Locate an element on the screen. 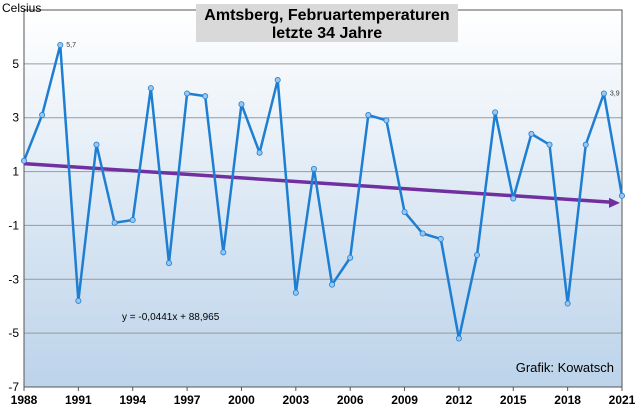 The image size is (640, 414). y-tick-label: -7 is located at coordinates (13, 387).